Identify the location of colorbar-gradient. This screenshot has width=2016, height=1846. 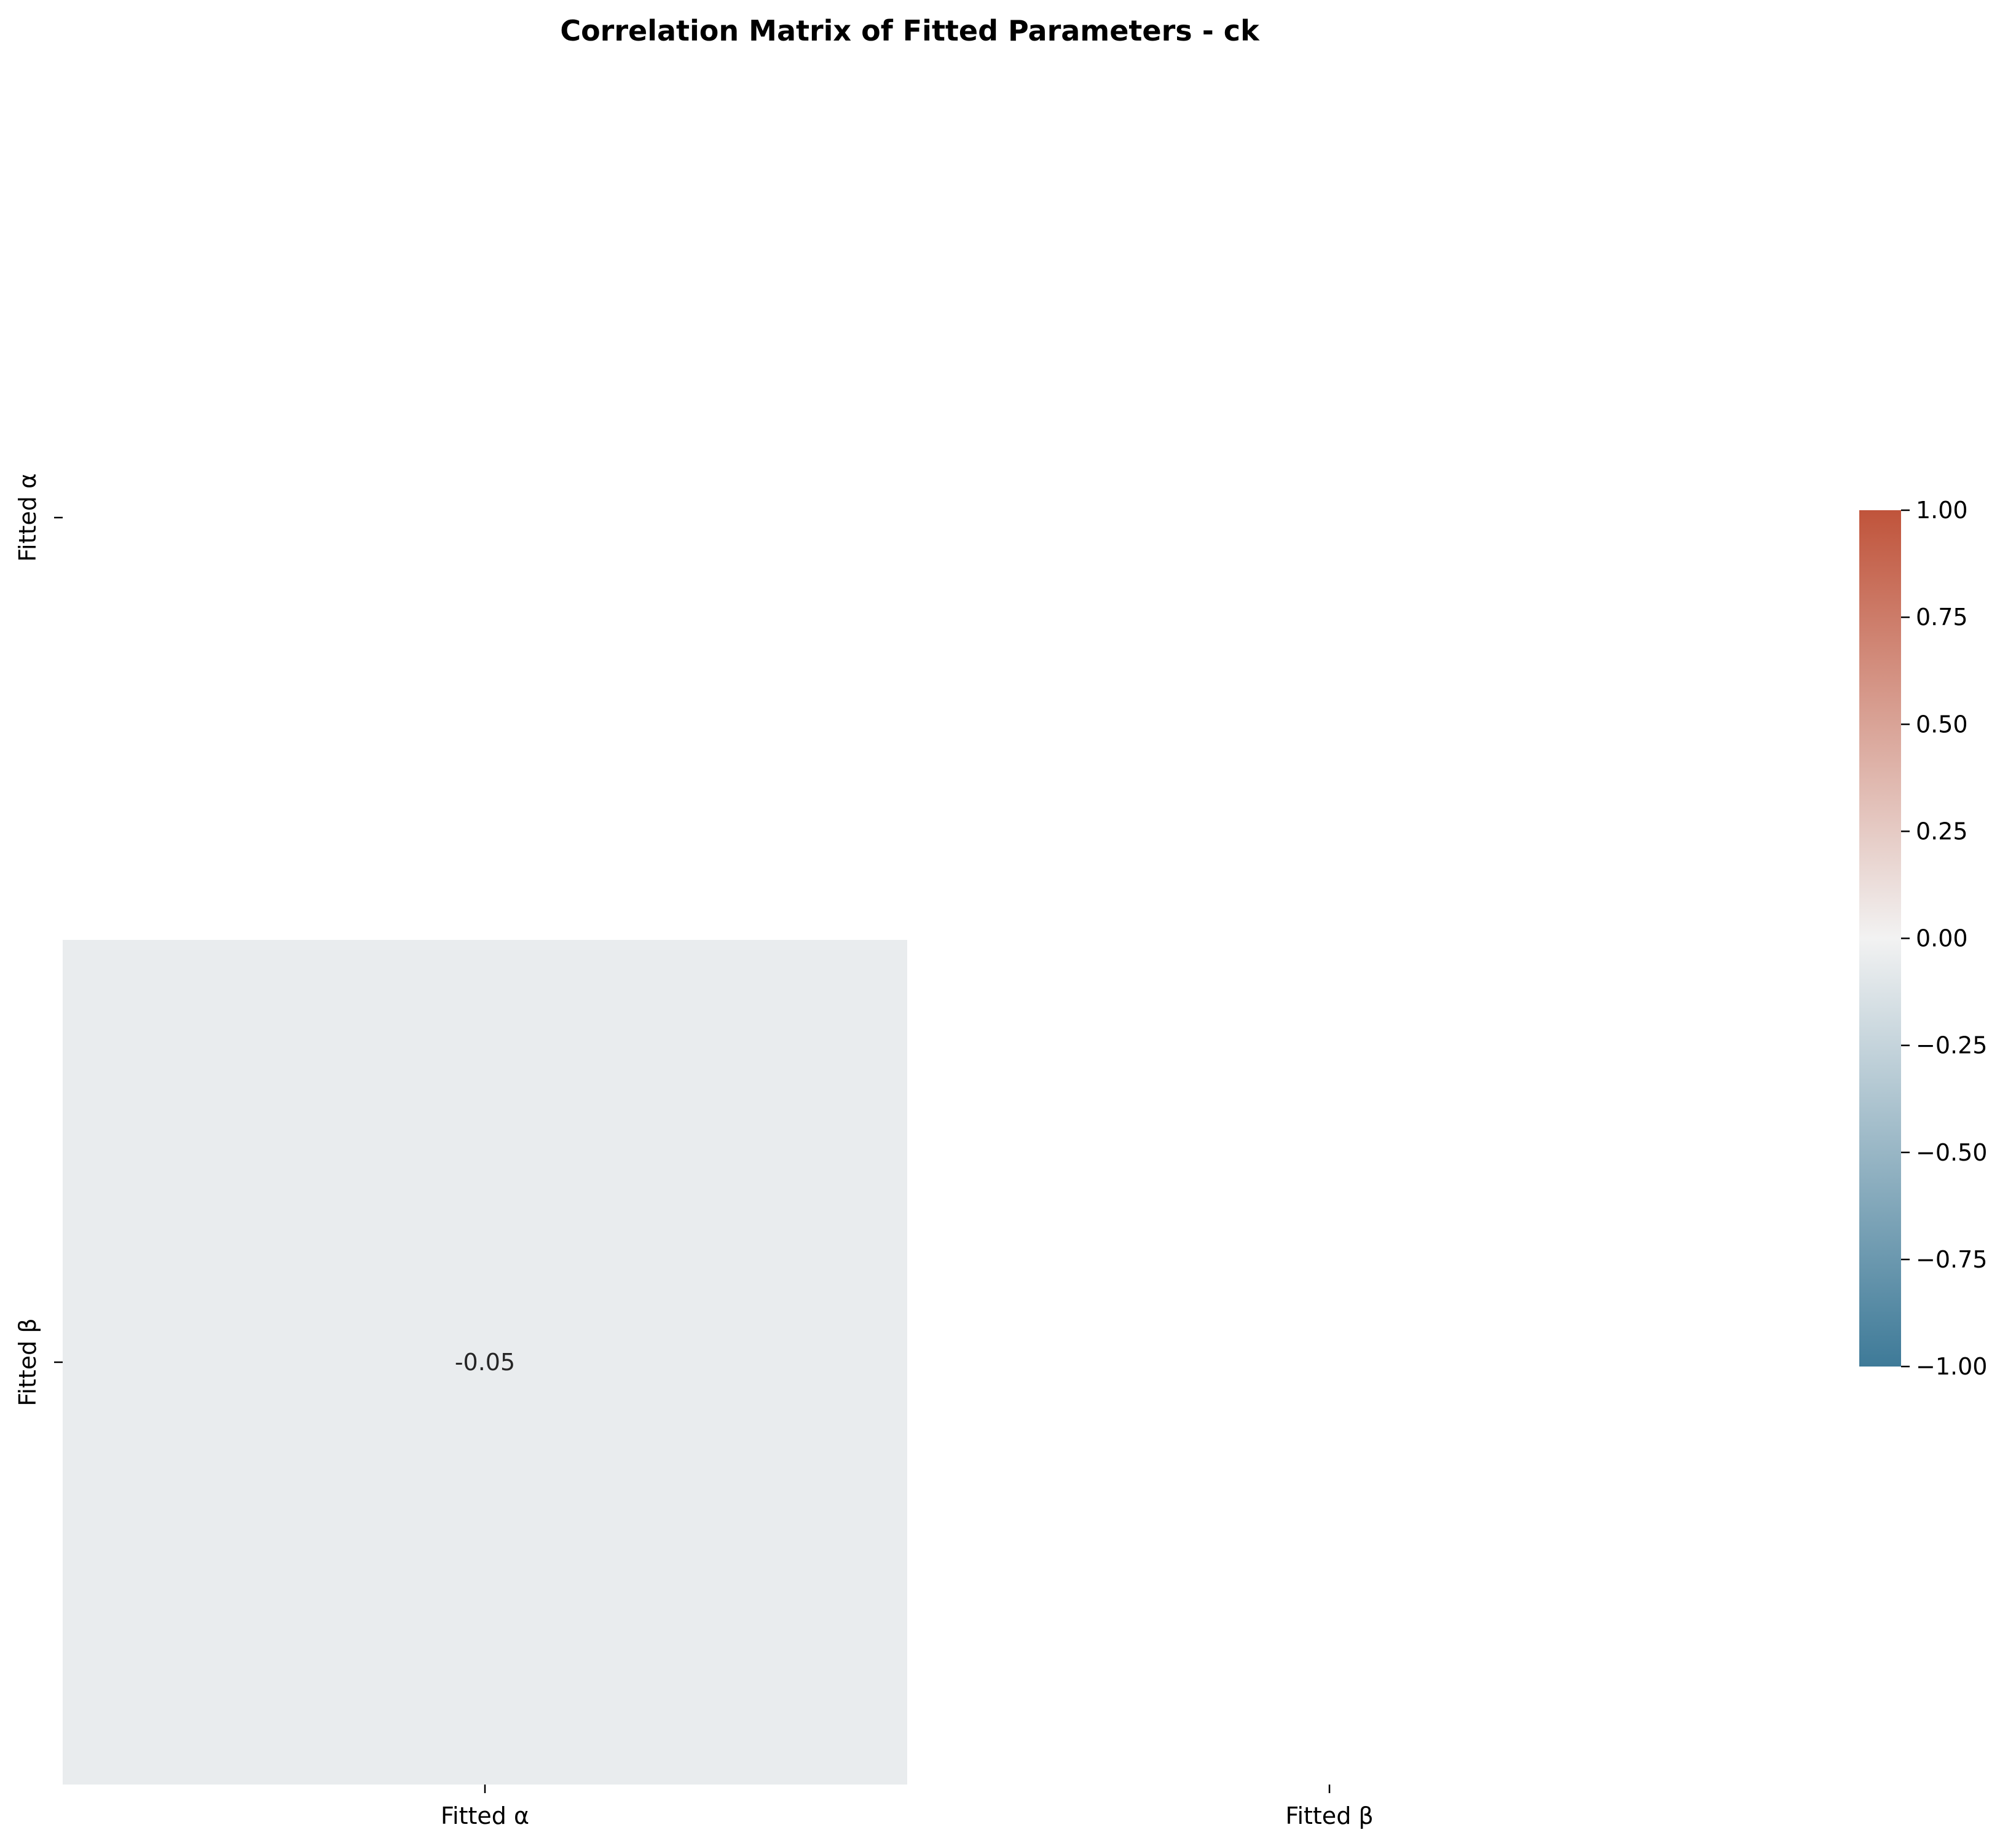
(1880, 938).